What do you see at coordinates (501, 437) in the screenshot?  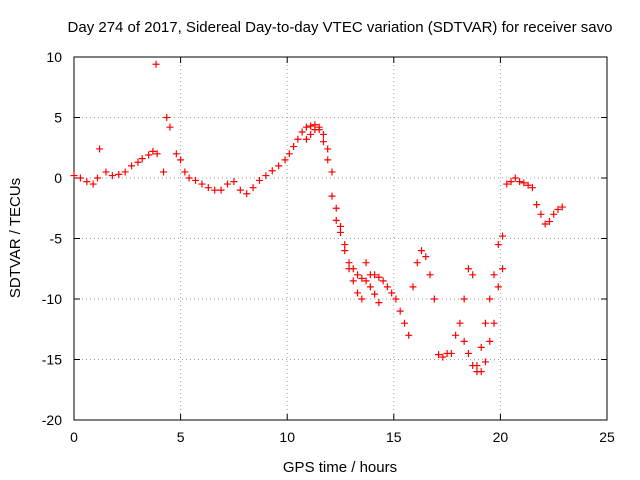 I see `x-tick-label: 20` at bounding box center [501, 437].